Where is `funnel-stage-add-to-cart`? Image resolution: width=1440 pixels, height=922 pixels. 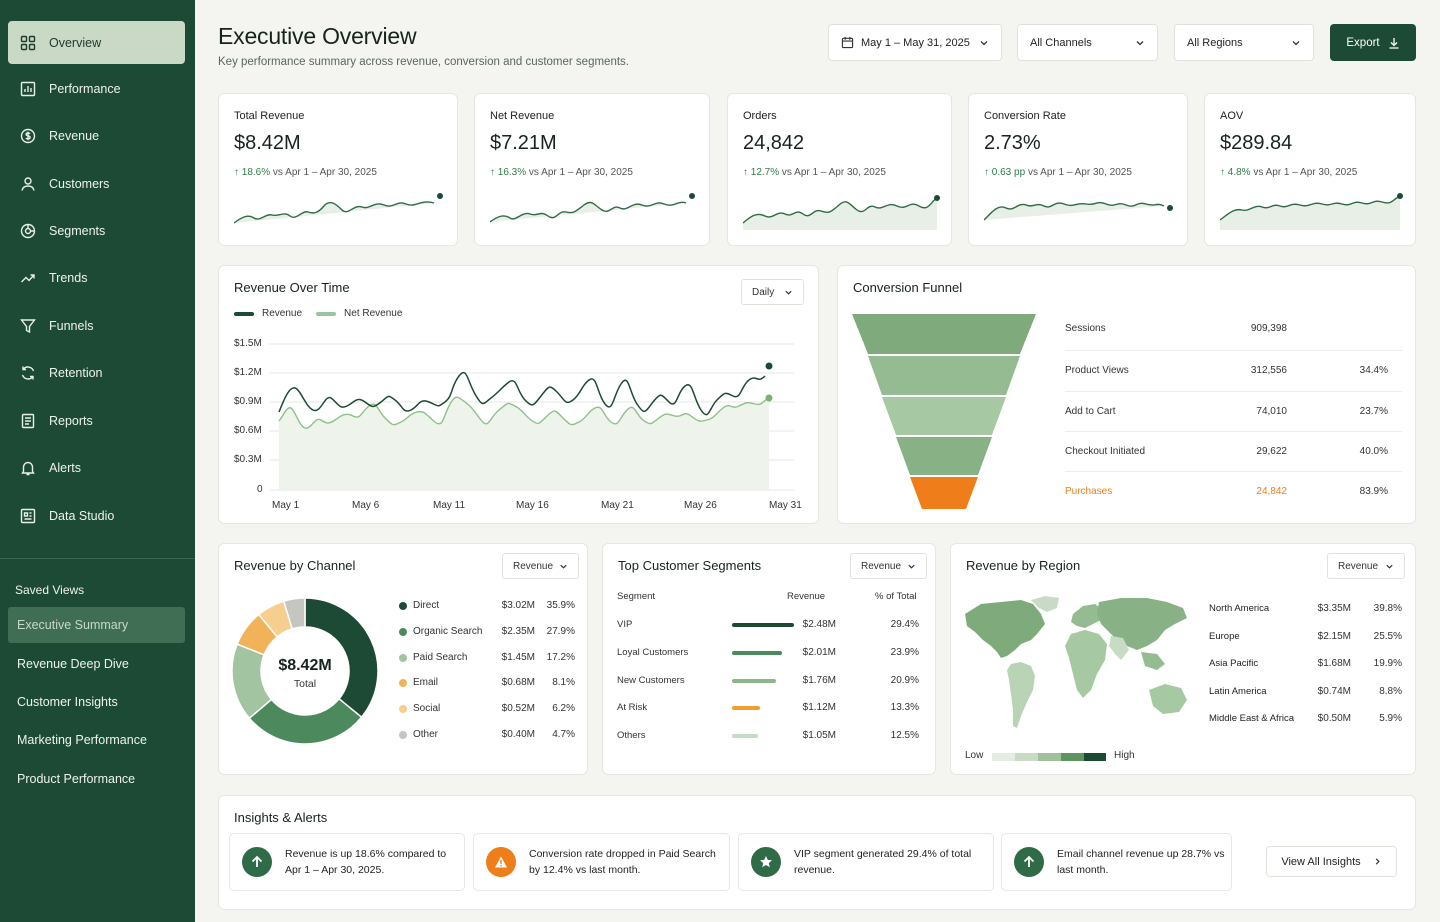
funnel-stage-add-to-cart is located at coordinates (944, 416).